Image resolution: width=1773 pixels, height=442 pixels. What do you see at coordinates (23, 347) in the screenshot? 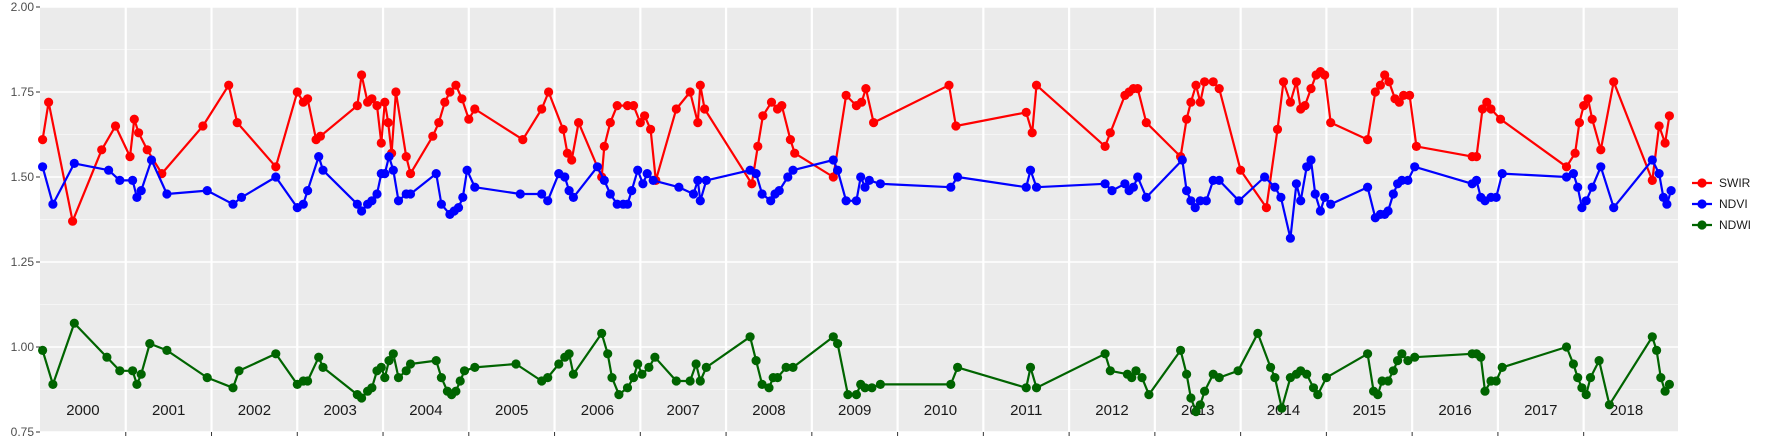
I see `y-tick-label: 1.00` at bounding box center [23, 347].